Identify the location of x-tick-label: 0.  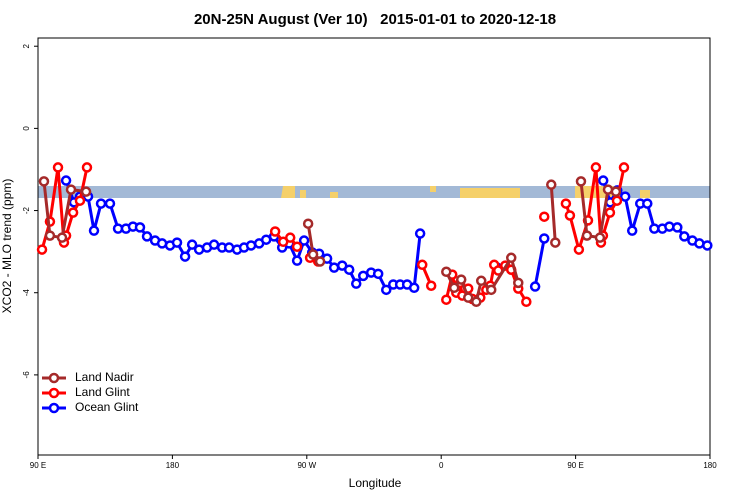
(441, 465).